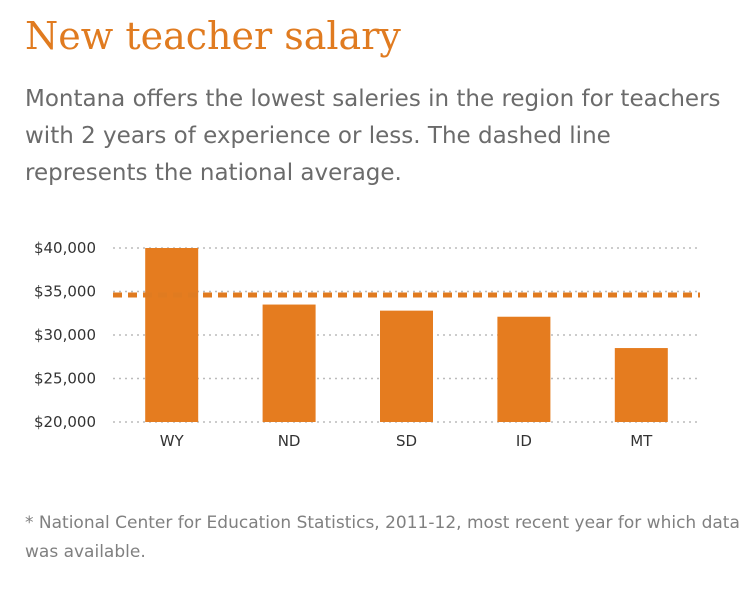  Describe the element at coordinates (172, 441) in the screenshot. I see `x-tick-label: WY` at that location.